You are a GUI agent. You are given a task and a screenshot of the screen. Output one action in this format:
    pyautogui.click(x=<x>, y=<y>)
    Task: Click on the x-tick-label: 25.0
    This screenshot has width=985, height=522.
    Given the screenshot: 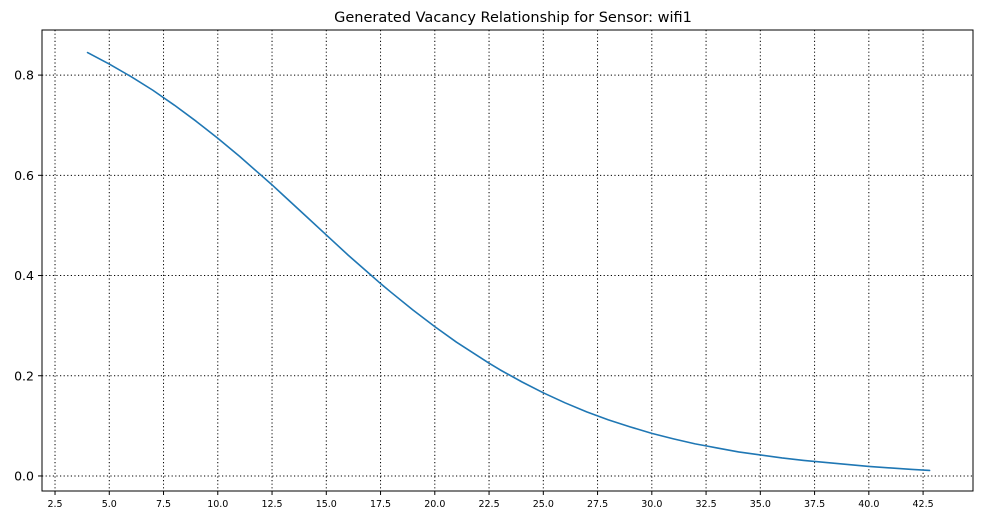 What is the action you would take?
    pyautogui.click(x=543, y=504)
    